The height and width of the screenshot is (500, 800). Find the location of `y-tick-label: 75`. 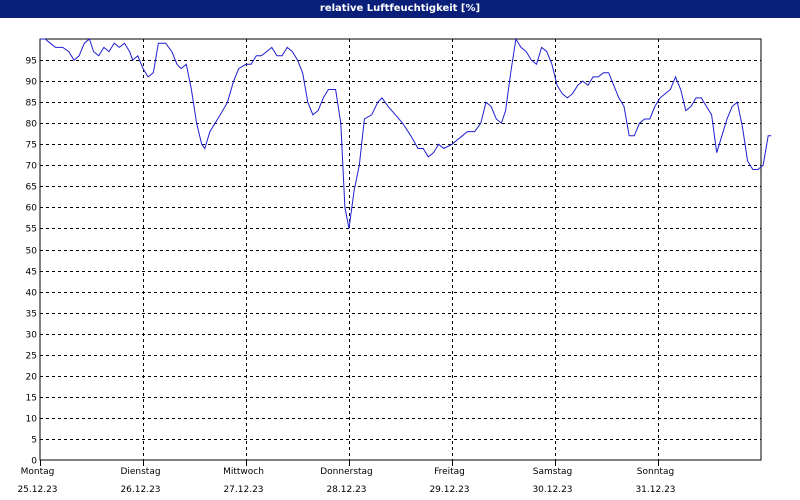

y-tick-label: 75 is located at coordinates (31, 146).